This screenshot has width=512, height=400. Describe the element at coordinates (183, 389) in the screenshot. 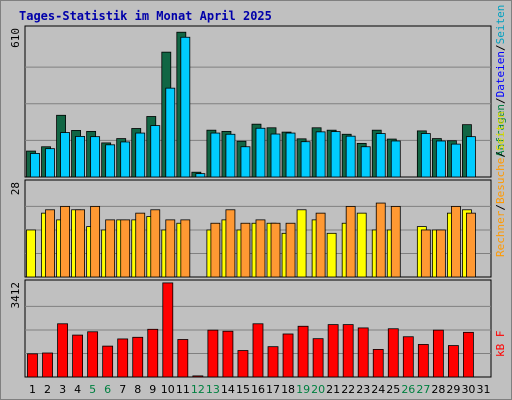

I see `x-tick-label: 11` at that location.